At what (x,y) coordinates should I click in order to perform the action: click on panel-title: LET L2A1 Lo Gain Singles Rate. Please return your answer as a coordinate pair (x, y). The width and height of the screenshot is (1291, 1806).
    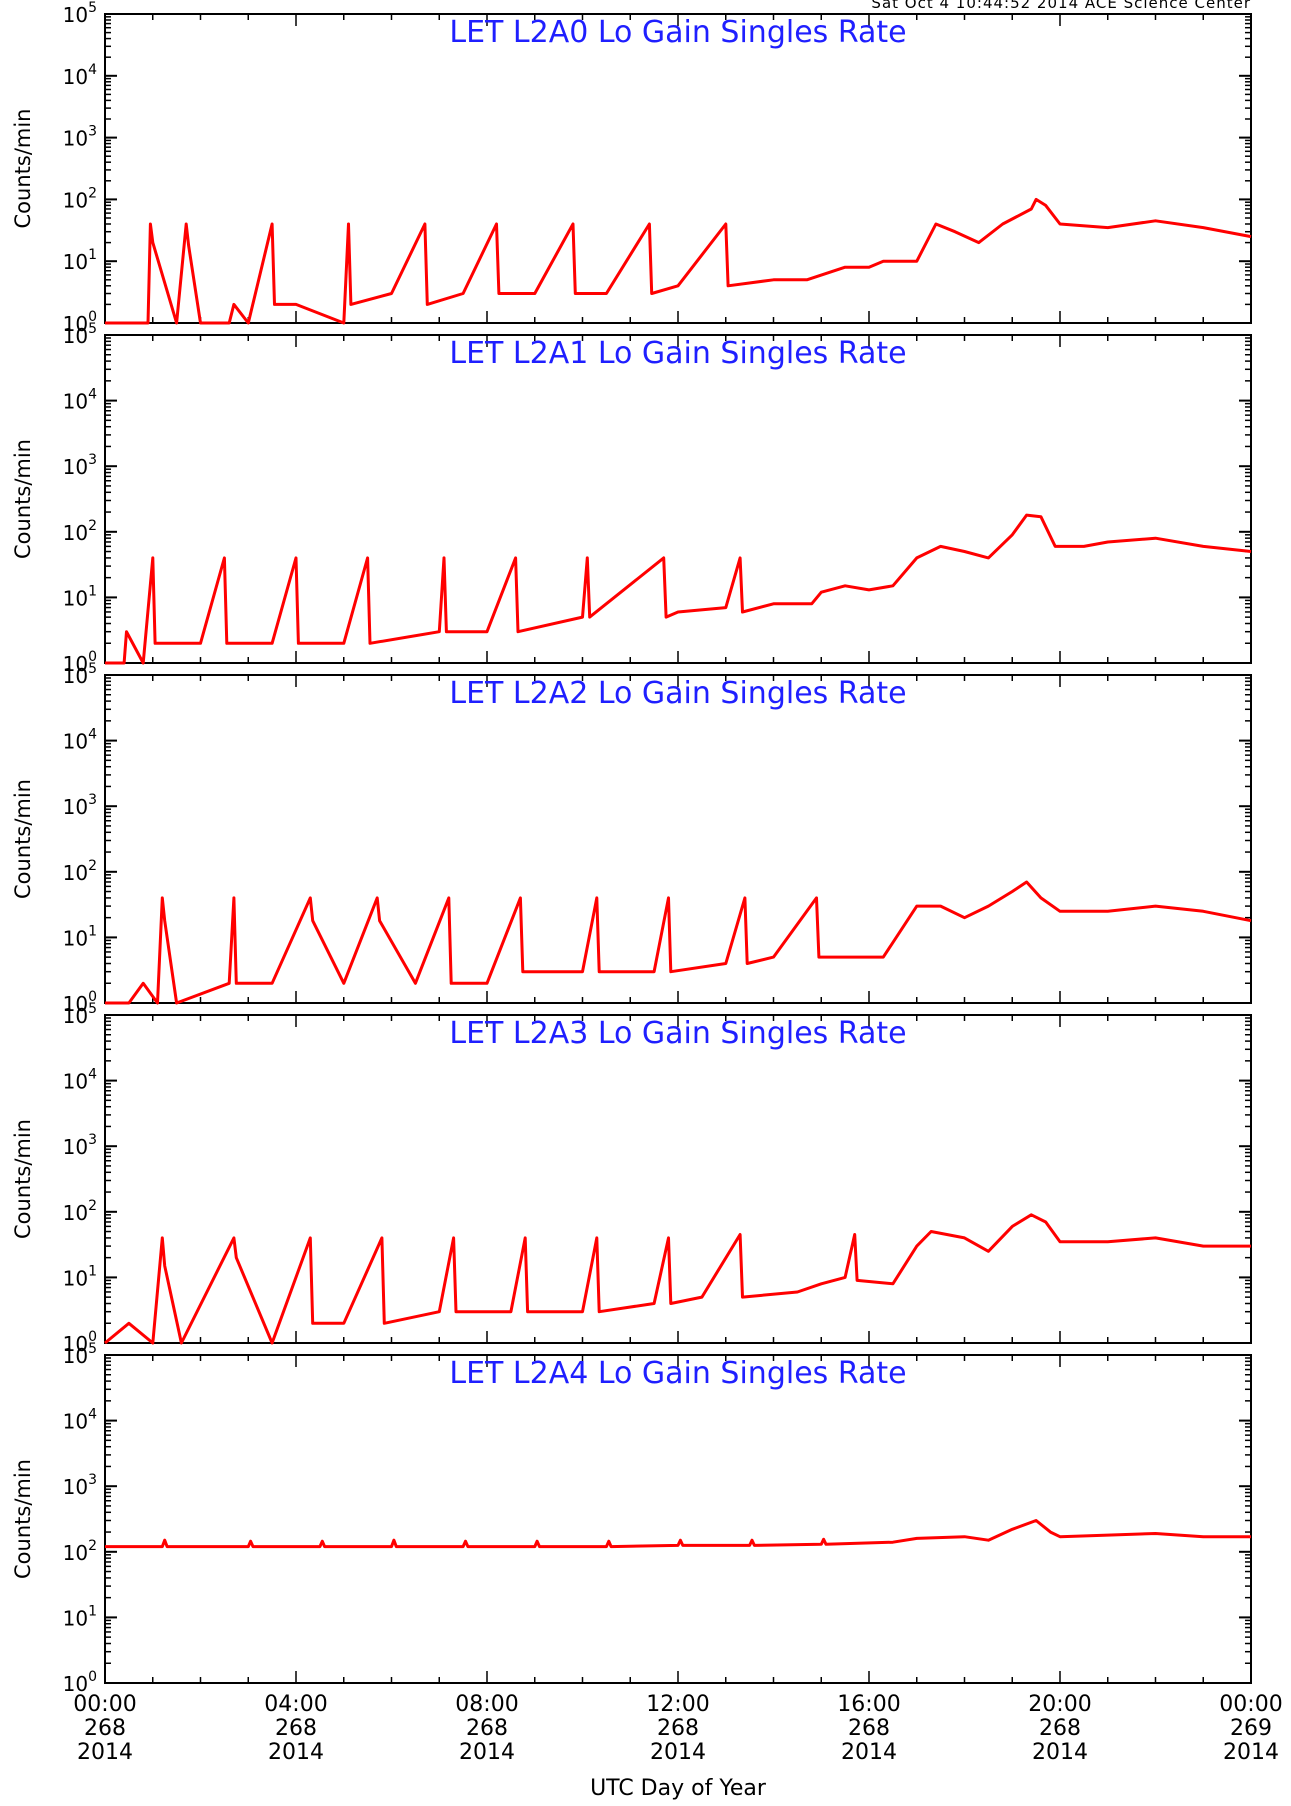
    Looking at the image, I should click on (677, 353).